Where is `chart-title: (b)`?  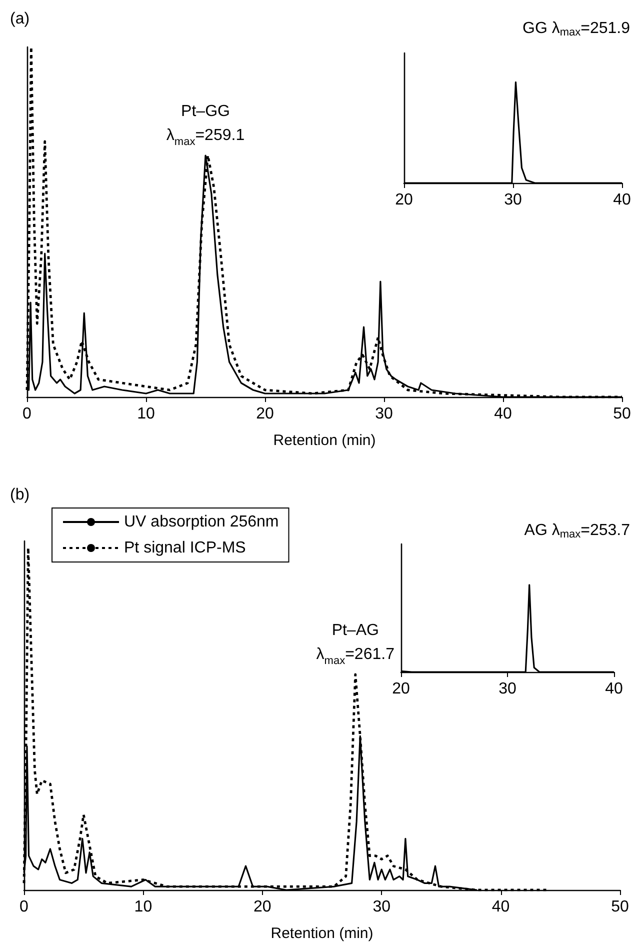 chart-title: (b) is located at coordinates (20, 495).